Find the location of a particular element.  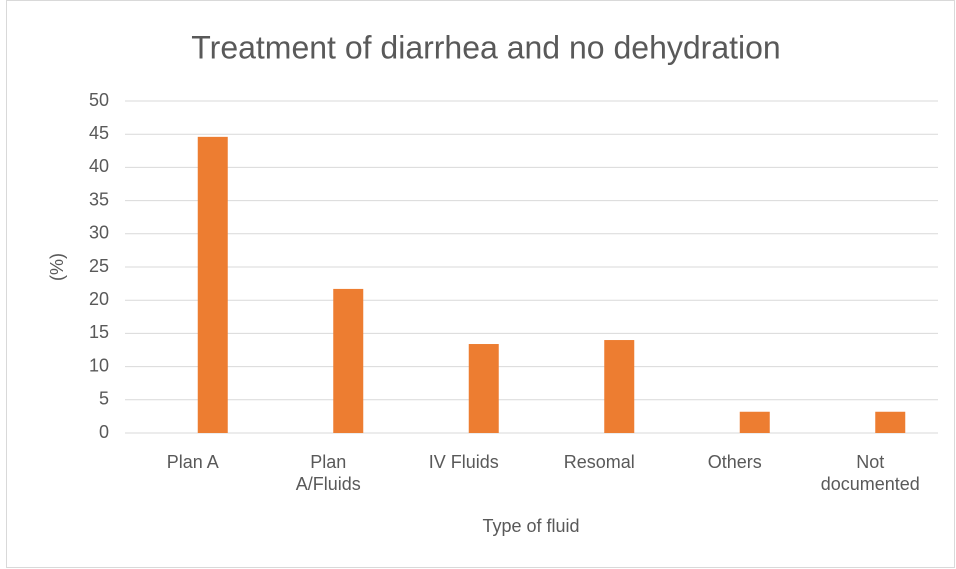

x-tick-label: IV Fluids is located at coordinates (464, 462).